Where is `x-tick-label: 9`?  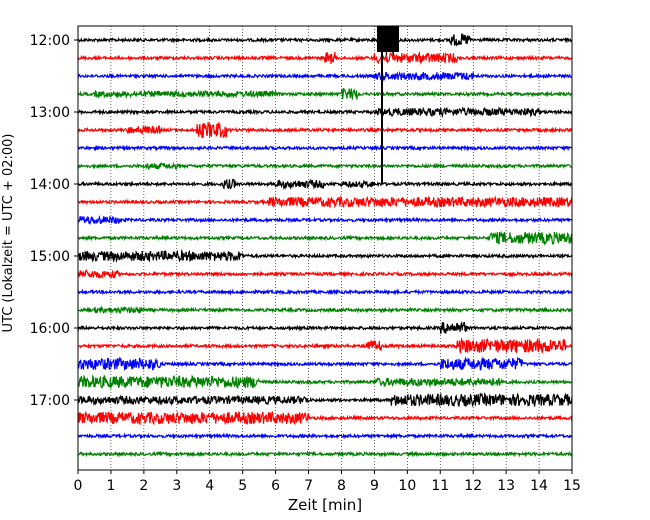 x-tick-label: 9 is located at coordinates (374, 486).